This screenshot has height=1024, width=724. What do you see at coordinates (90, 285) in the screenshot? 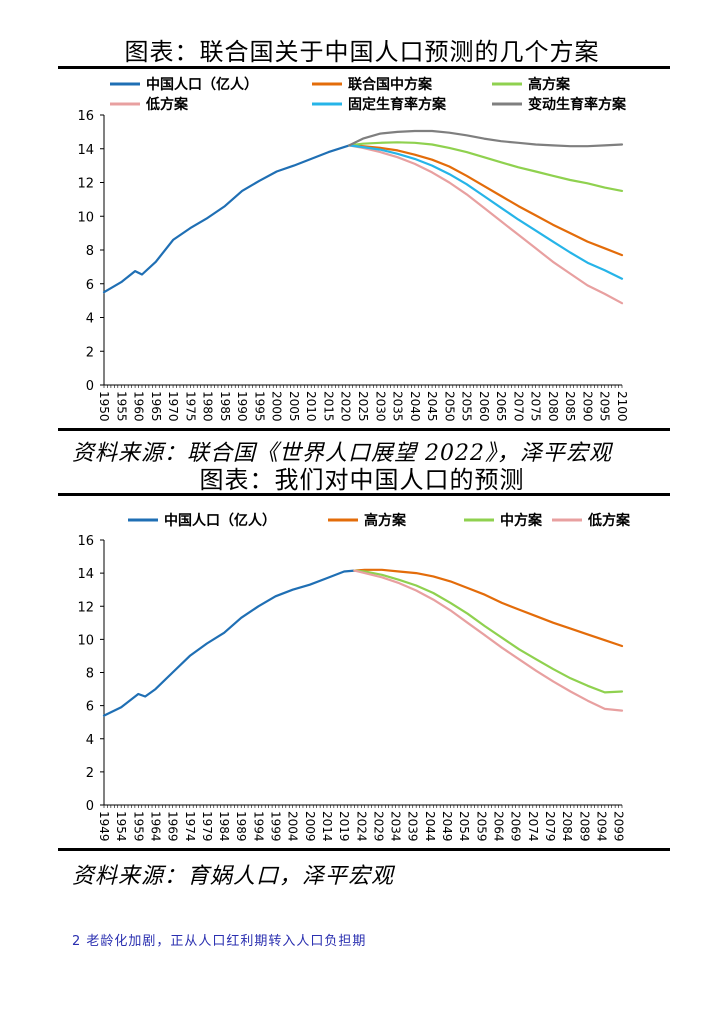
I see `c1-ytick-label-3: 6` at bounding box center [90, 285].